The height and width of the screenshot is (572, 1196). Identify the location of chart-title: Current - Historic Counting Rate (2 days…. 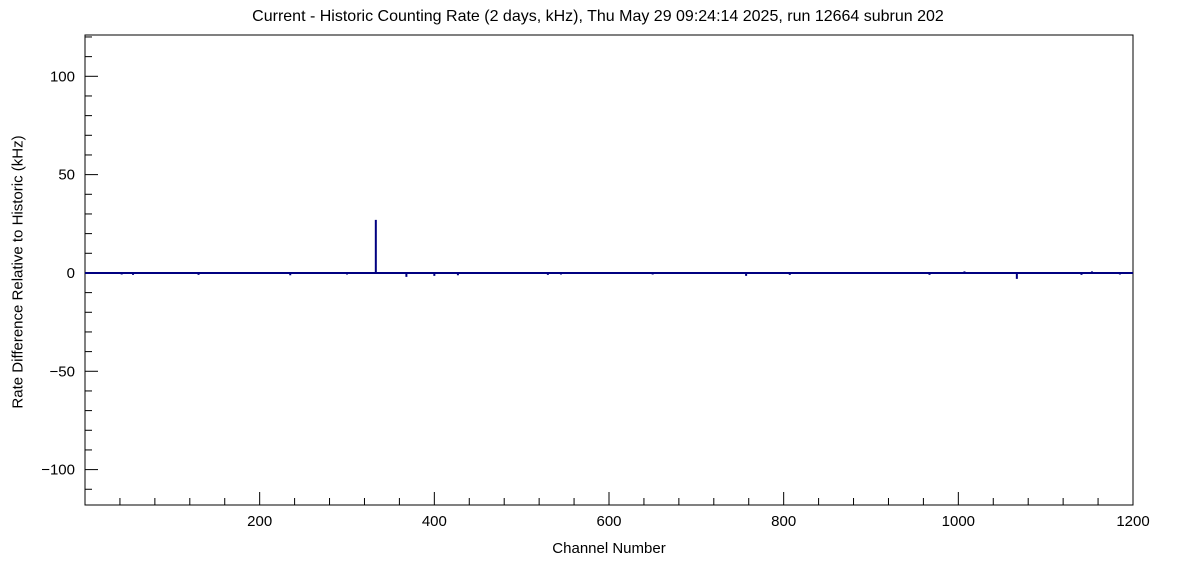
(598, 16).